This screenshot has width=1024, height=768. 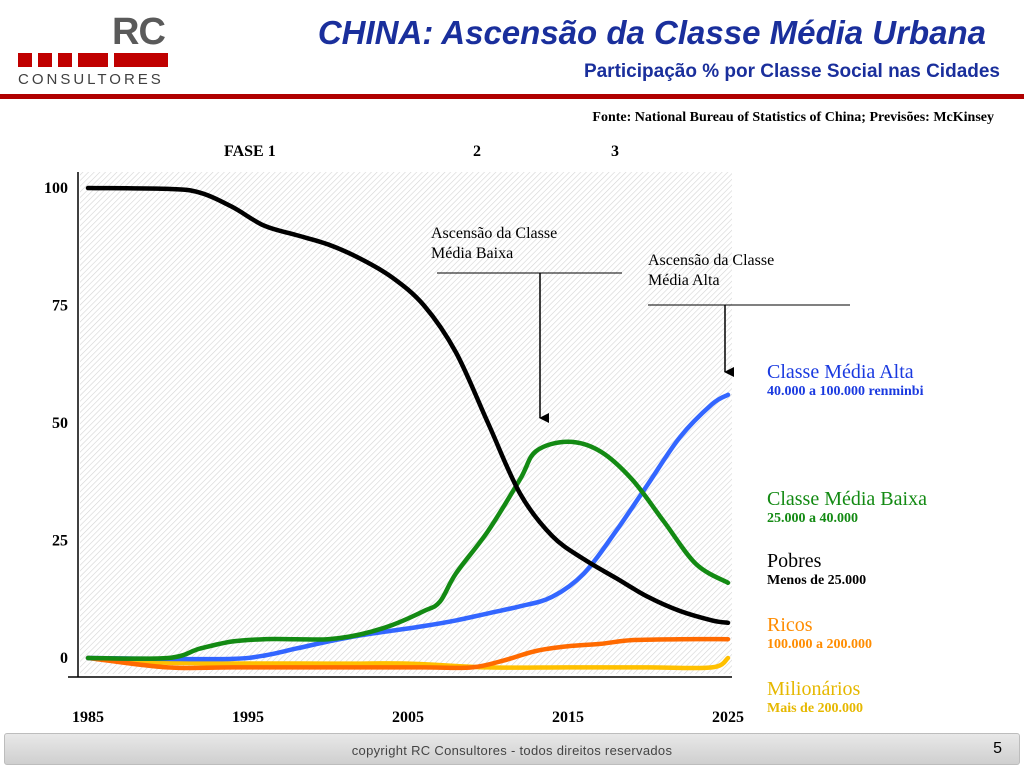 What do you see at coordinates (997, 748) in the screenshot?
I see `page-number: 5` at bounding box center [997, 748].